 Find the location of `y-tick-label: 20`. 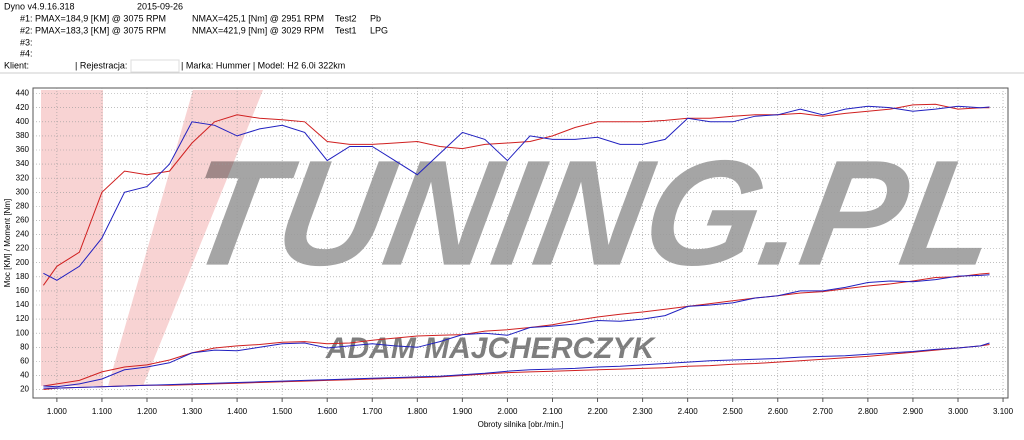

y-tick-label: 20 is located at coordinates (24, 389).